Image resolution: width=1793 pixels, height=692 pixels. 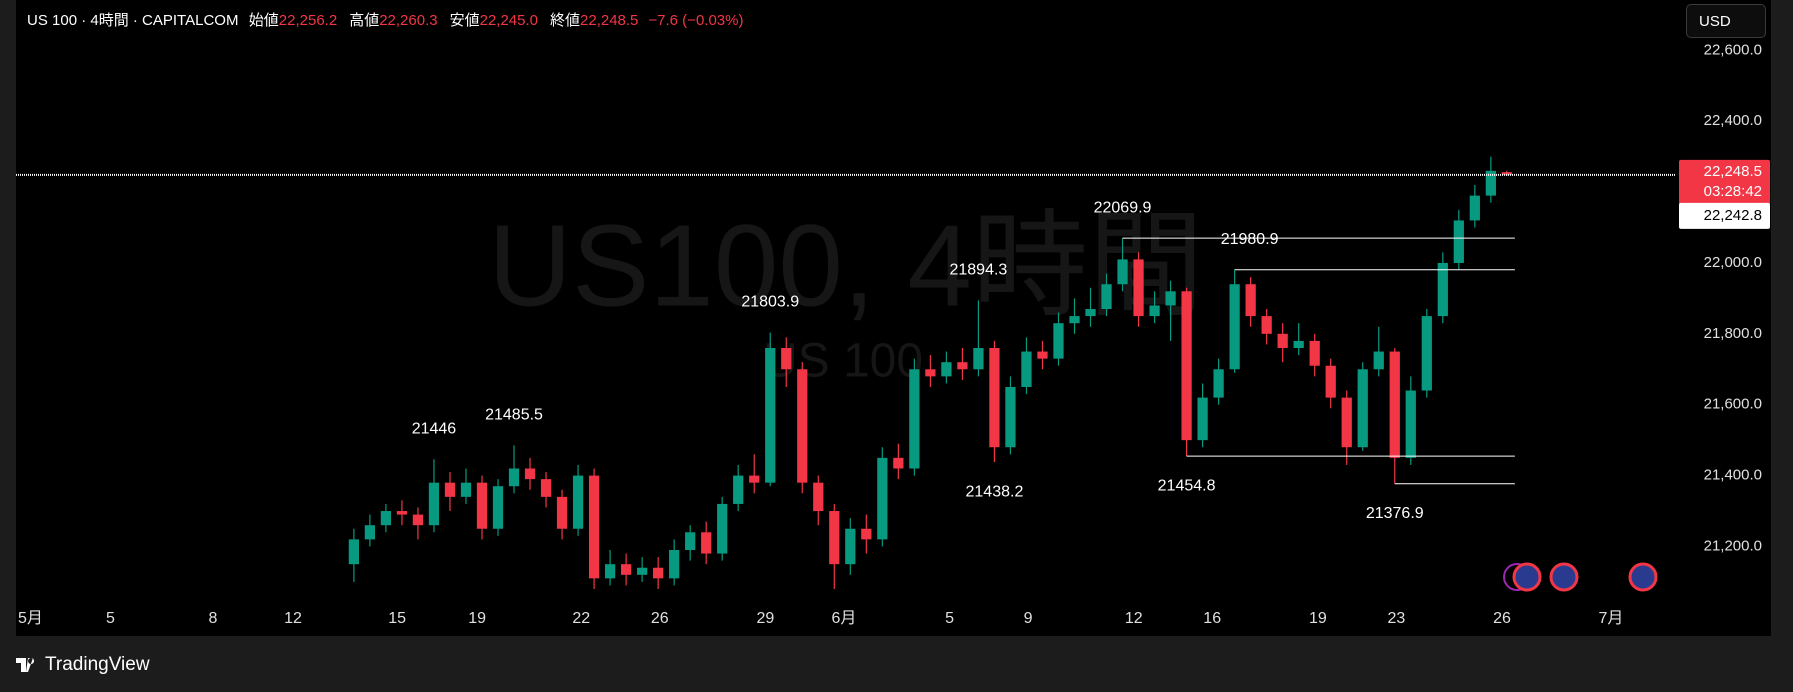 I want to click on bid-label: 22,242.8, so click(x=1733, y=215).